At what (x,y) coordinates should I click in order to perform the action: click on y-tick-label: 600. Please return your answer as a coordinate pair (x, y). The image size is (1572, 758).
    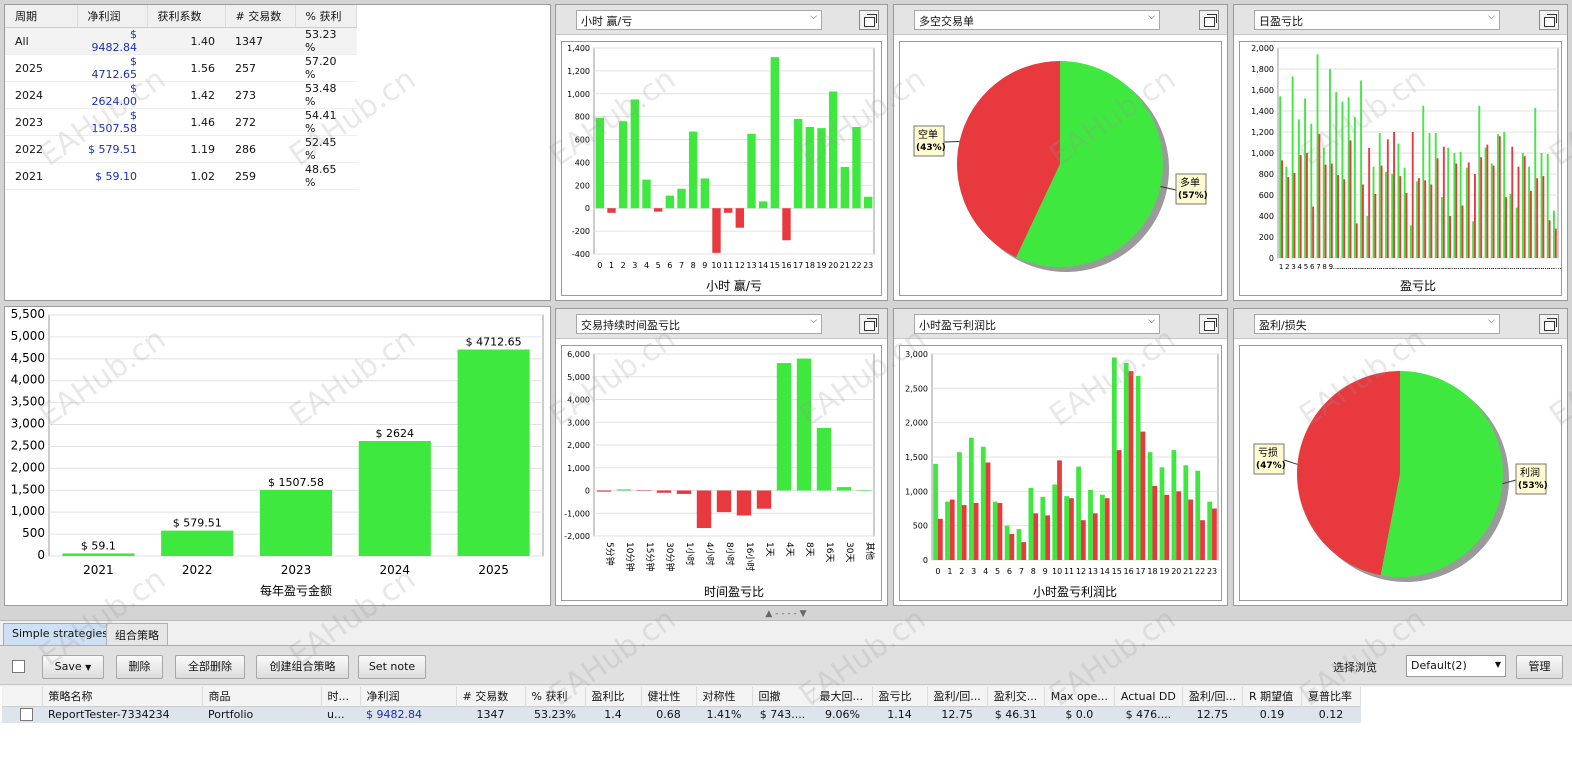
    Looking at the image, I should click on (582, 140).